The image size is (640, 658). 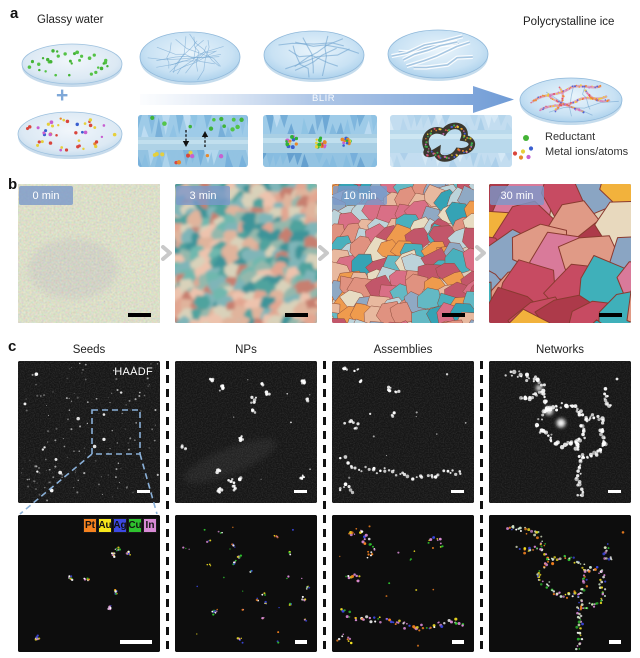 I want to click on panel-c-label: c, so click(x=12, y=346).